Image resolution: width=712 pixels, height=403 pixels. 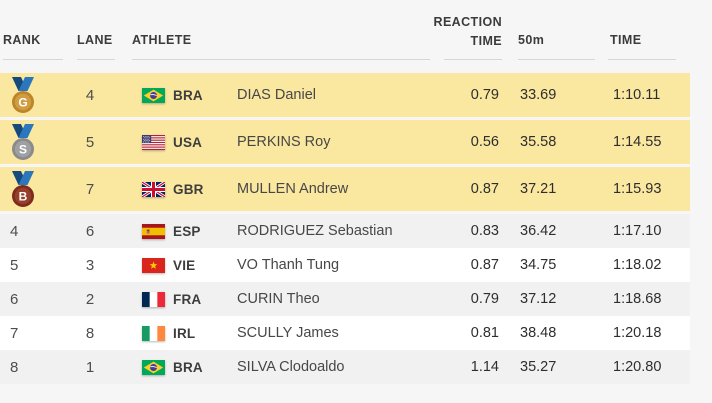 I want to click on rank-number: 8, so click(x=14, y=367).